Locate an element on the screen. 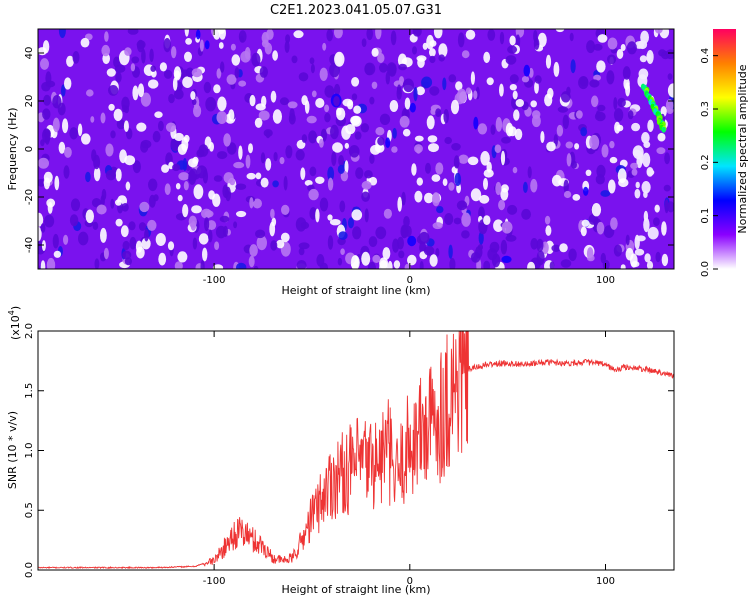 The height and width of the screenshot is (600, 750). snr-y-tick-label: 1.5 is located at coordinates (29, 391).